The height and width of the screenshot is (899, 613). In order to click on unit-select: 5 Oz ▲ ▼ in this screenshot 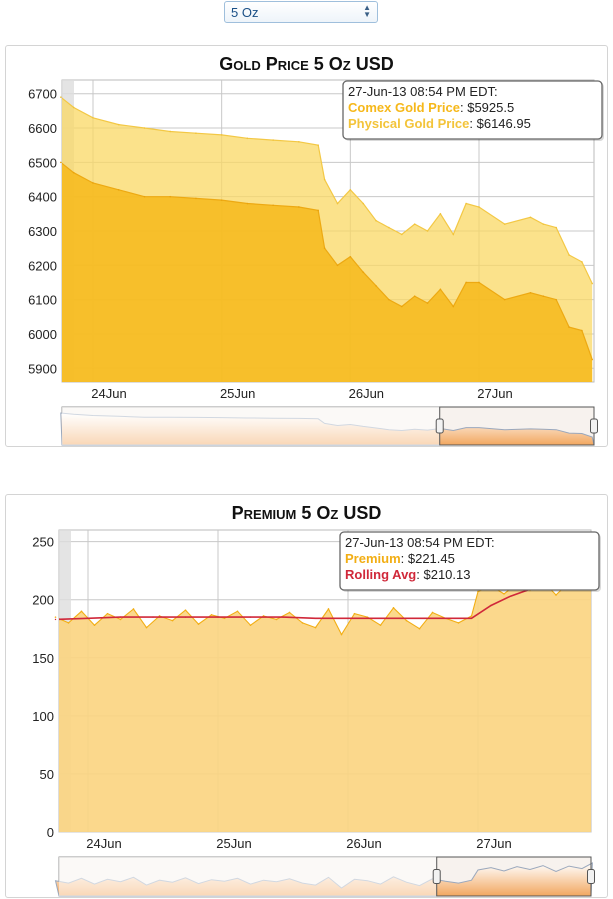, I will do `click(301, 12)`.